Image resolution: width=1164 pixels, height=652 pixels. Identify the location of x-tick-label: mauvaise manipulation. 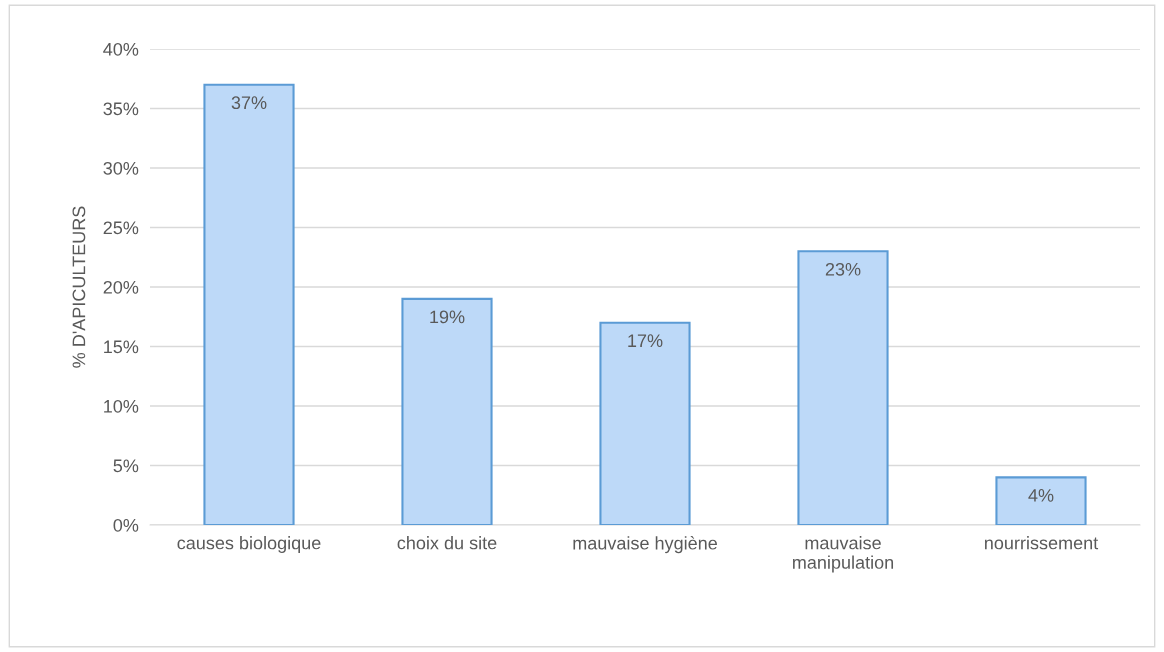
(843, 554).